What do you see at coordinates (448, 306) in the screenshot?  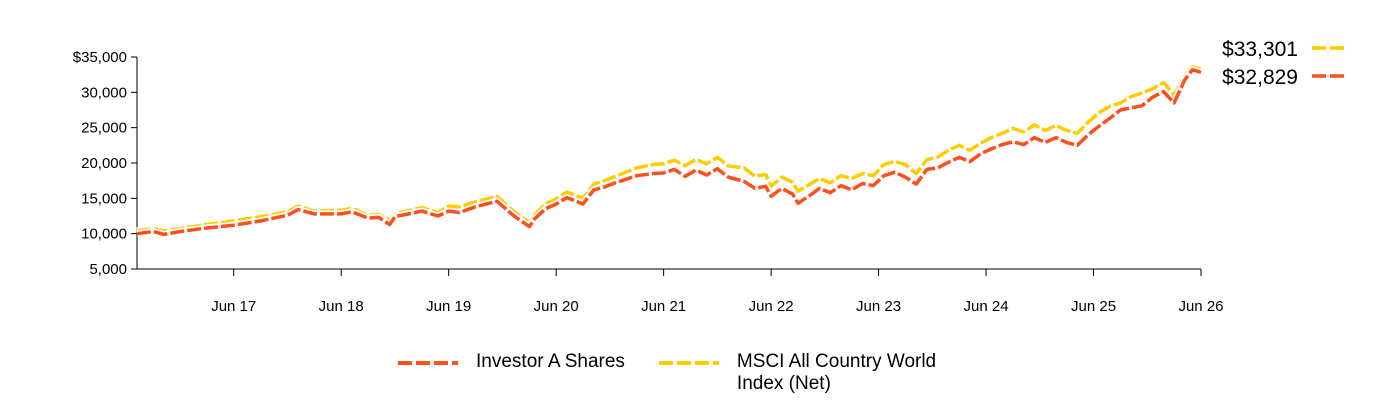 I see `x-tick-label: Jun 19` at bounding box center [448, 306].